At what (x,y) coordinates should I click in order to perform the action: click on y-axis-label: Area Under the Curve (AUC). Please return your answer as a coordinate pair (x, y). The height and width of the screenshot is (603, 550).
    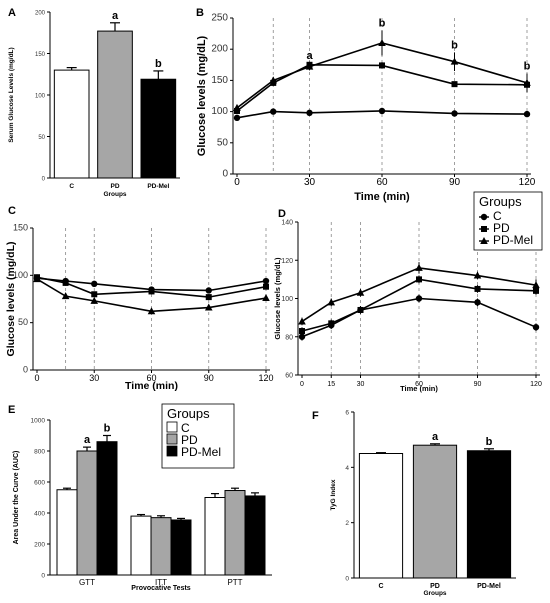
    Looking at the image, I should click on (16, 498).